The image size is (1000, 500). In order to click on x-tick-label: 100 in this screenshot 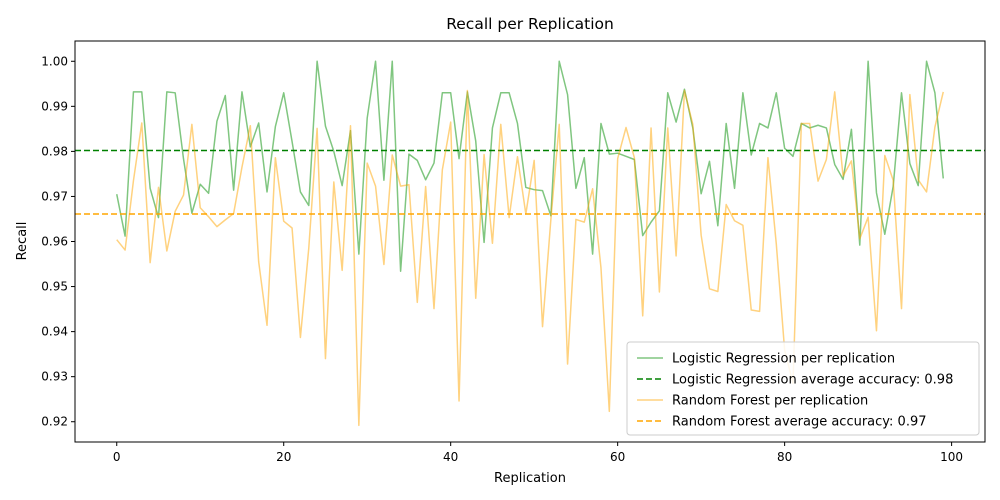, I will do `click(951, 457)`.